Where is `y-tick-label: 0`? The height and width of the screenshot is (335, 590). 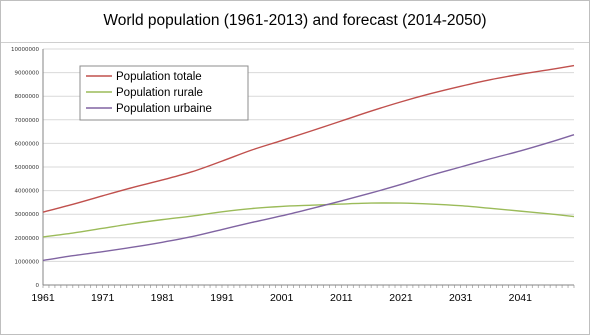
y-tick-label: 0 is located at coordinates (38, 286).